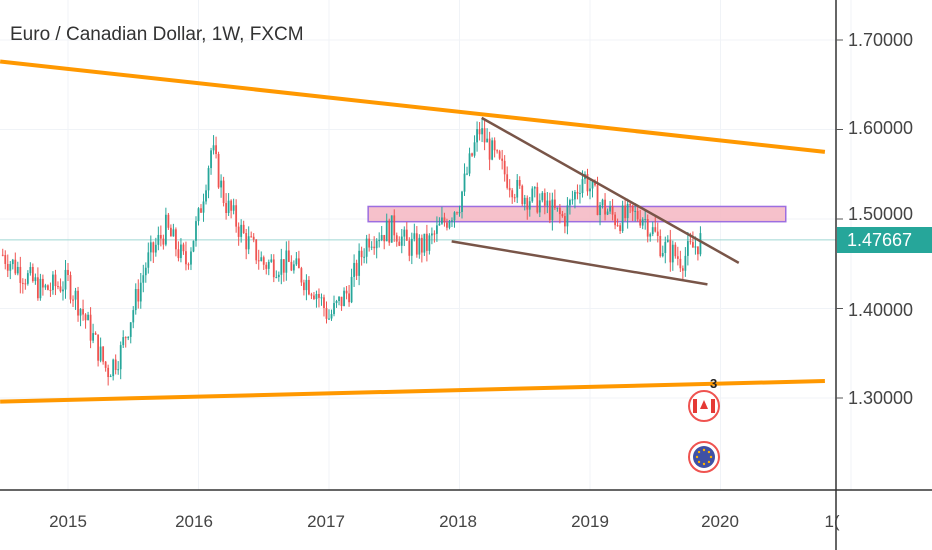 The width and height of the screenshot is (932, 550). I want to click on lower-trendline, so click(412, 391).